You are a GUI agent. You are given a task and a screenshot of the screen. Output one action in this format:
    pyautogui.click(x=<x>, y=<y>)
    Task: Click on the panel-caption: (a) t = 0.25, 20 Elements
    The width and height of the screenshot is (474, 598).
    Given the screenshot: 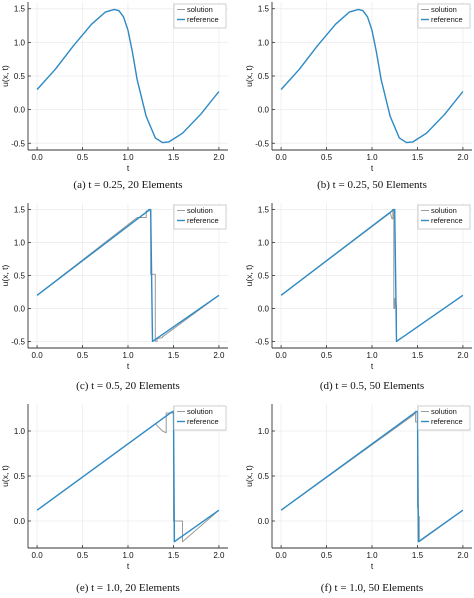 What is the action you would take?
    pyautogui.click(x=127, y=185)
    